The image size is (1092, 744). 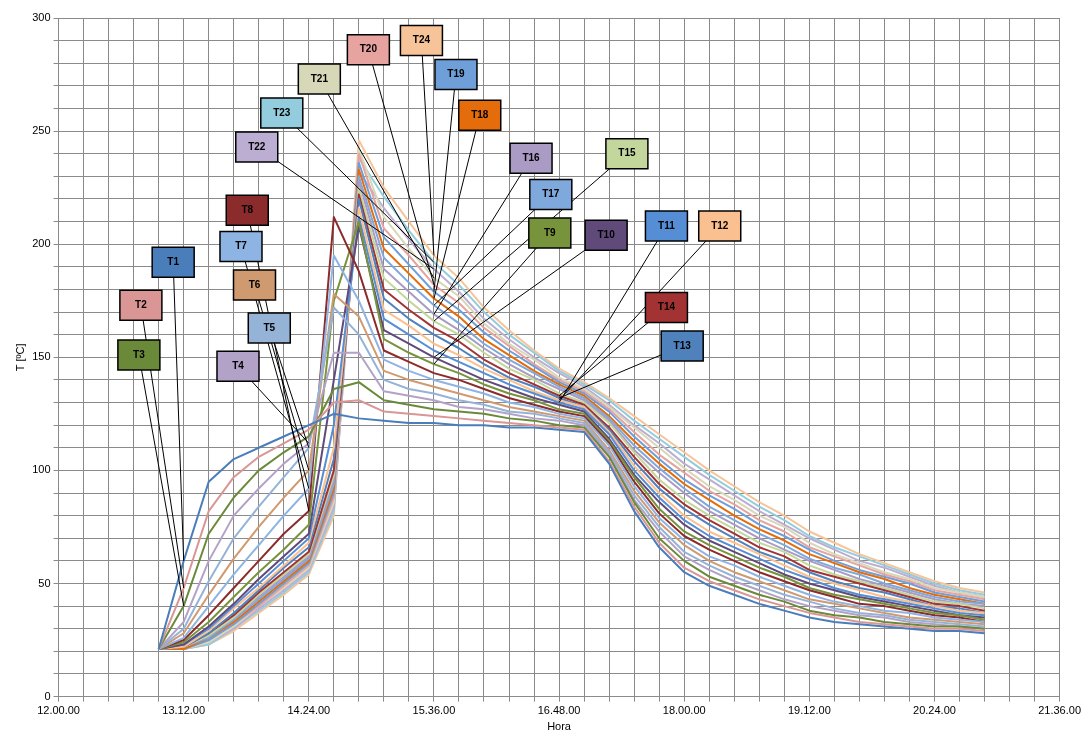 What do you see at coordinates (809, 710) in the screenshot?
I see `x-tick-label: 19.12.00` at bounding box center [809, 710].